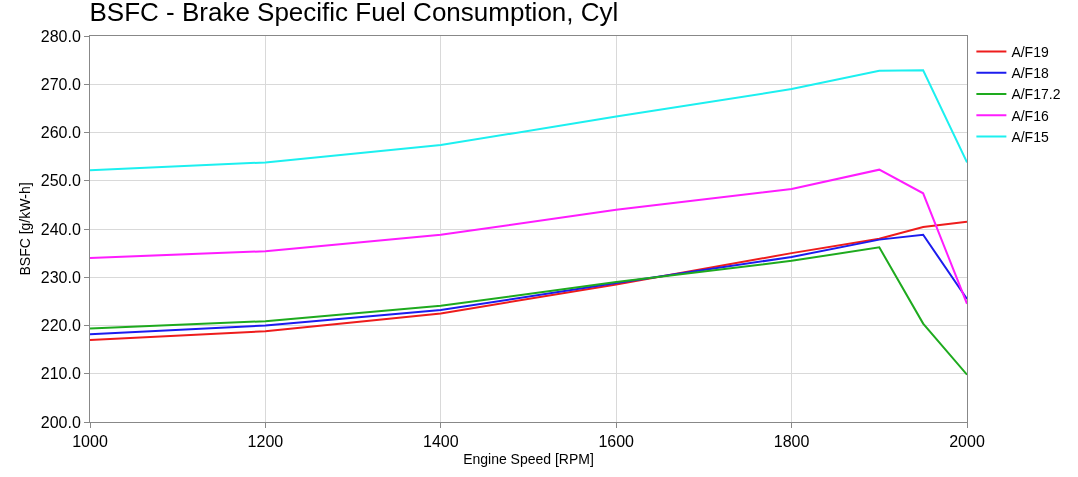 This screenshot has width=1078, height=477. I want to click on legend-label: A/F17.2, so click(1036, 94).